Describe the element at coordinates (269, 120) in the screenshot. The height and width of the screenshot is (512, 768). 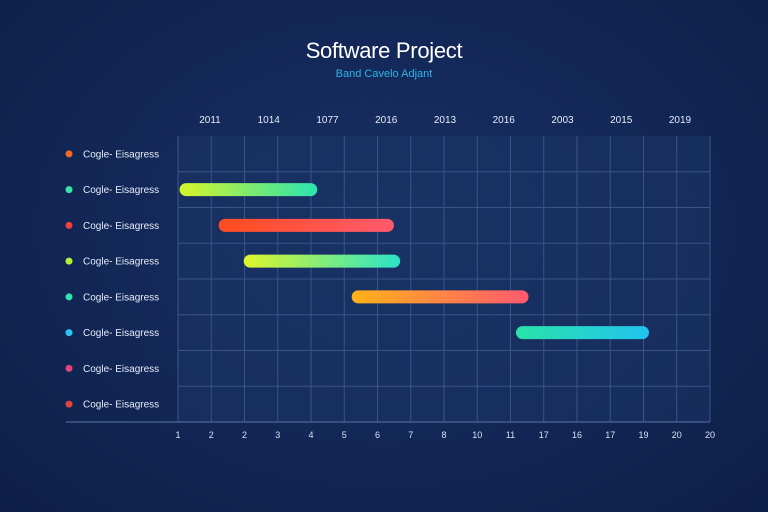
I see `top-tick-label: 1014` at that location.